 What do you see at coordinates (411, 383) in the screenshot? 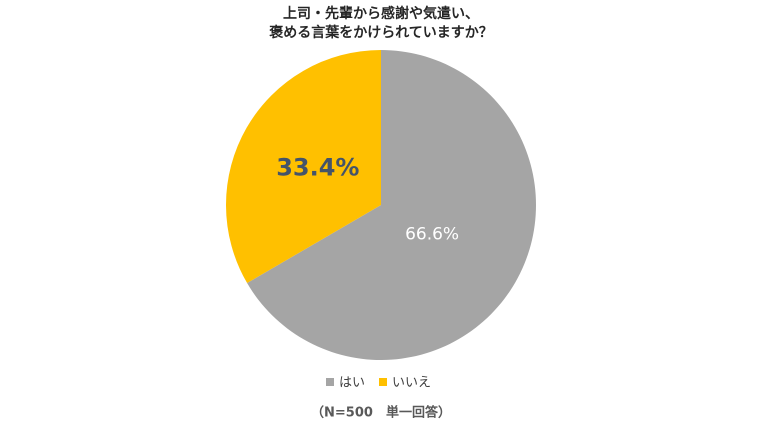
I see `legend-label: いいえ` at bounding box center [411, 383].